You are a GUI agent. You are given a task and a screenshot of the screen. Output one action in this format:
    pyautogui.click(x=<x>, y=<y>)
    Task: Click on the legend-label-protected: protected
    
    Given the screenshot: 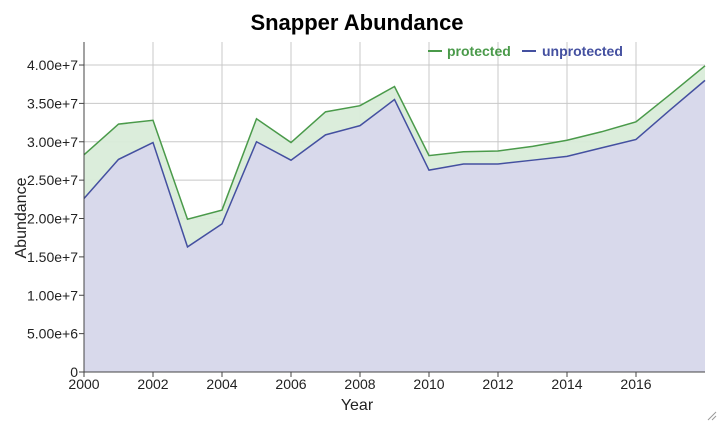 What is the action you would take?
    pyautogui.click(x=479, y=51)
    